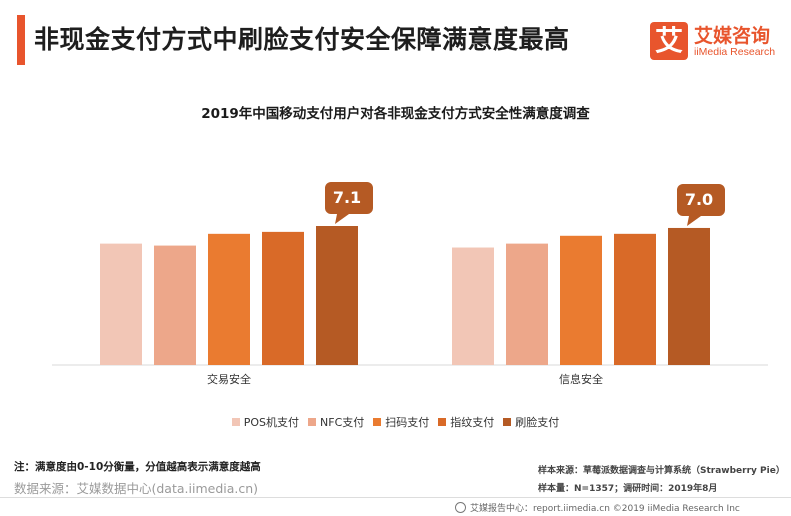  What do you see at coordinates (407, 422) in the screenshot?
I see `legend-label: 扫码支付` at bounding box center [407, 422].